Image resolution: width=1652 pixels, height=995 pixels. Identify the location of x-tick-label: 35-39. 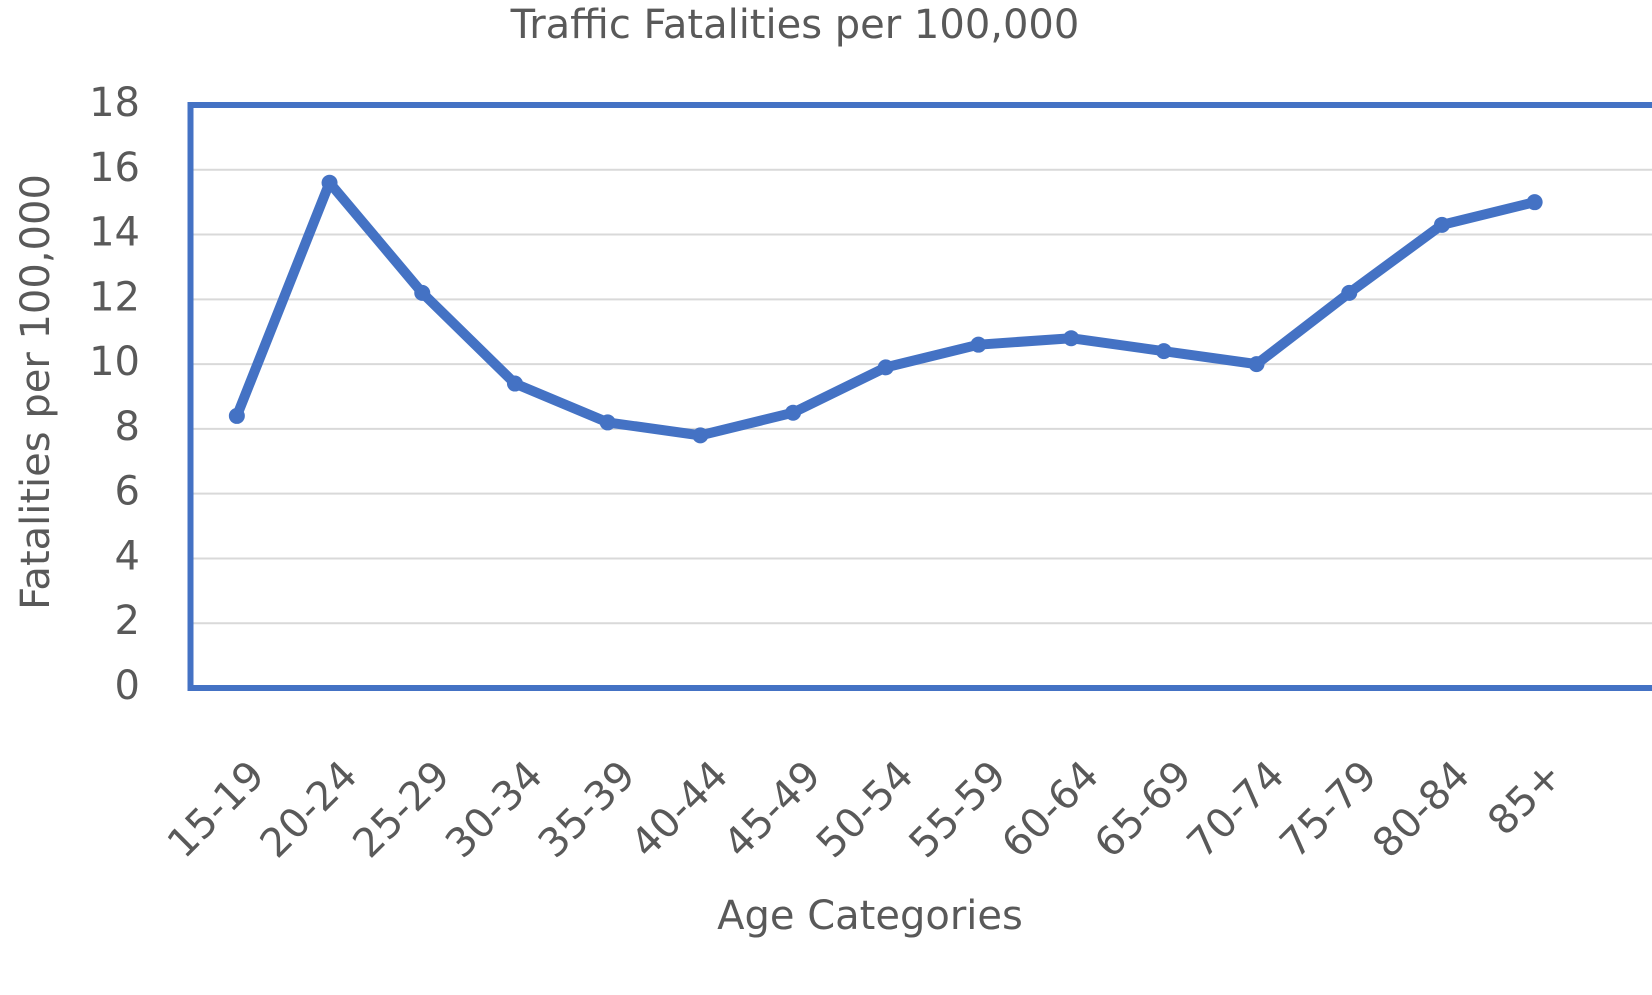
(587, 809).